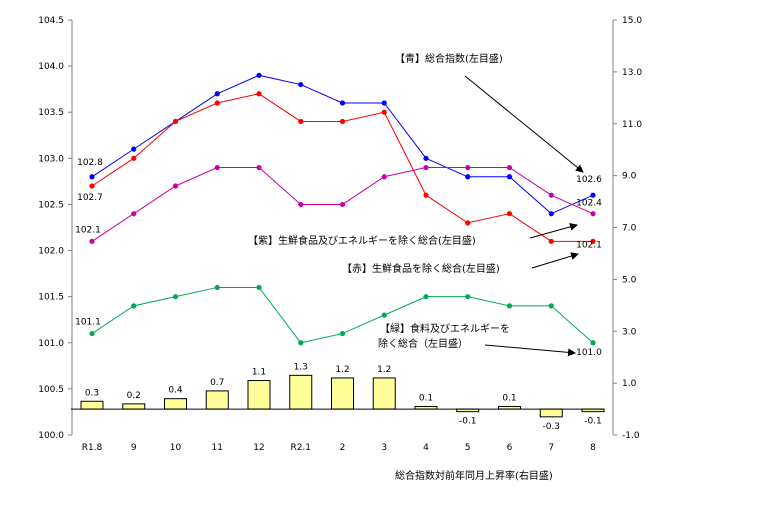  What do you see at coordinates (51, 390) in the screenshot?
I see `left-tick-label: 100.5` at bounding box center [51, 390].